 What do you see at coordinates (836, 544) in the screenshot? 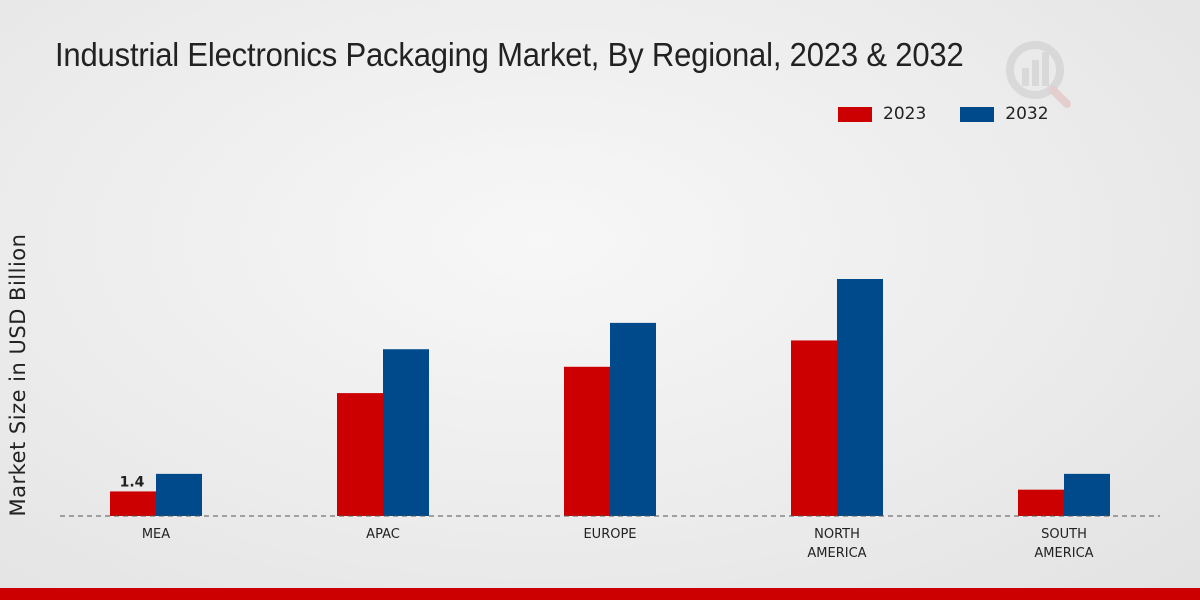
I see `x-tick-label: NORTH AMERICA` at bounding box center [836, 544].